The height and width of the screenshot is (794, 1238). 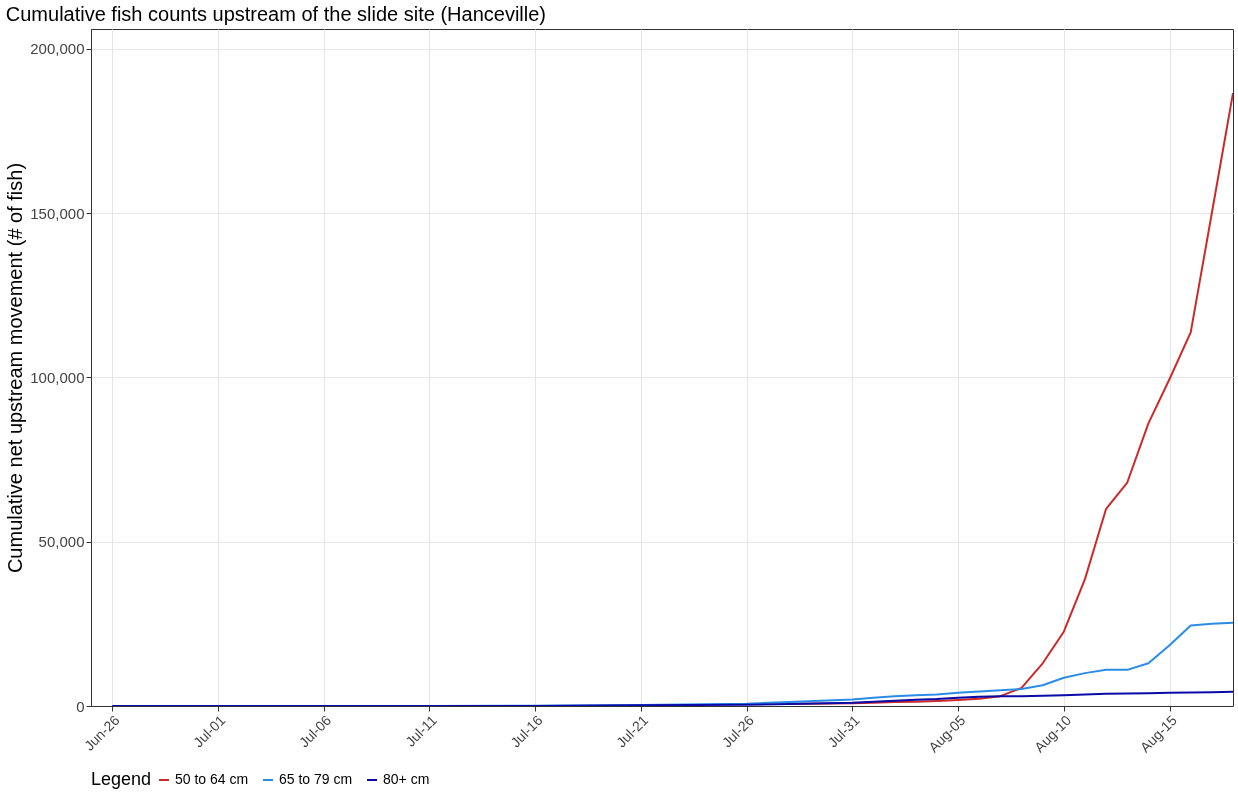 What do you see at coordinates (316, 779) in the screenshot?
I see `legend-label: 65 to 79 cm` at bounding box center [316, 779].